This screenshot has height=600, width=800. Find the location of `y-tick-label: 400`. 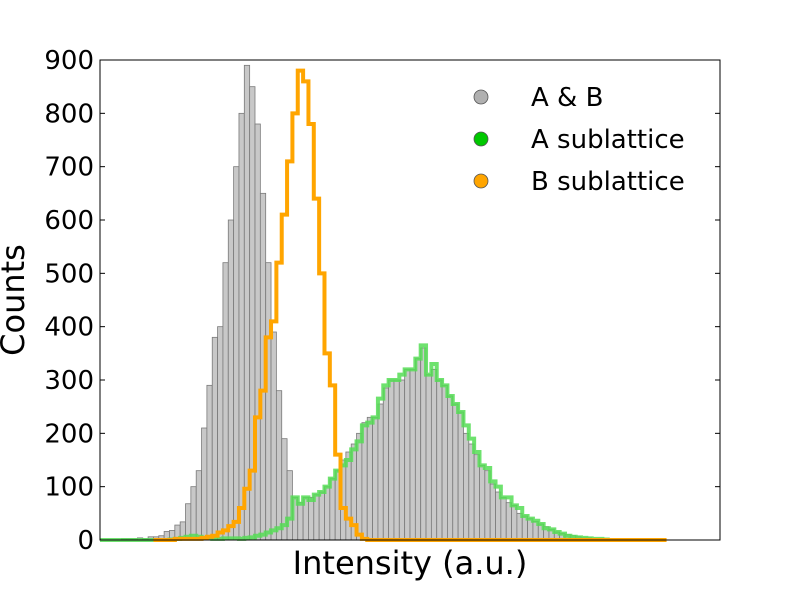

y-tick-label: 400 is located at coordinates (69, 328).